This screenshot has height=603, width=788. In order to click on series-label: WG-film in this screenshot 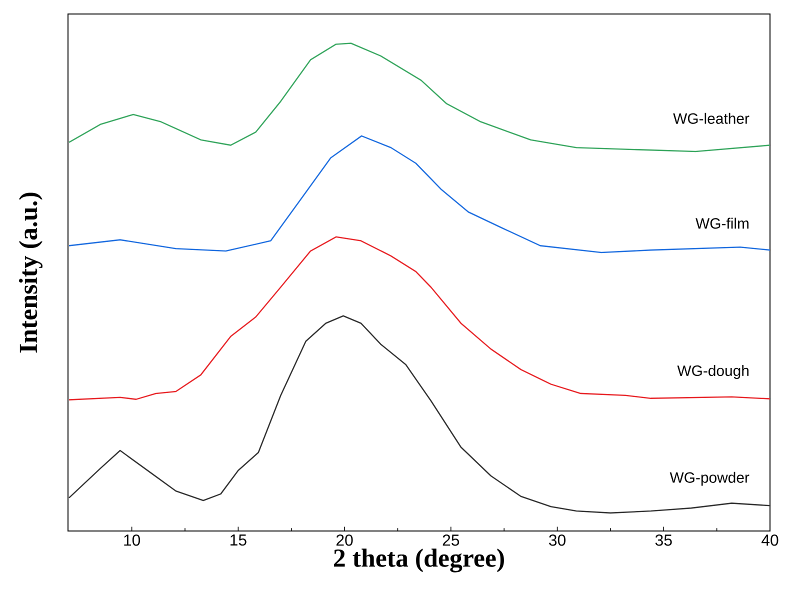, I will do `click(722, 223)`.